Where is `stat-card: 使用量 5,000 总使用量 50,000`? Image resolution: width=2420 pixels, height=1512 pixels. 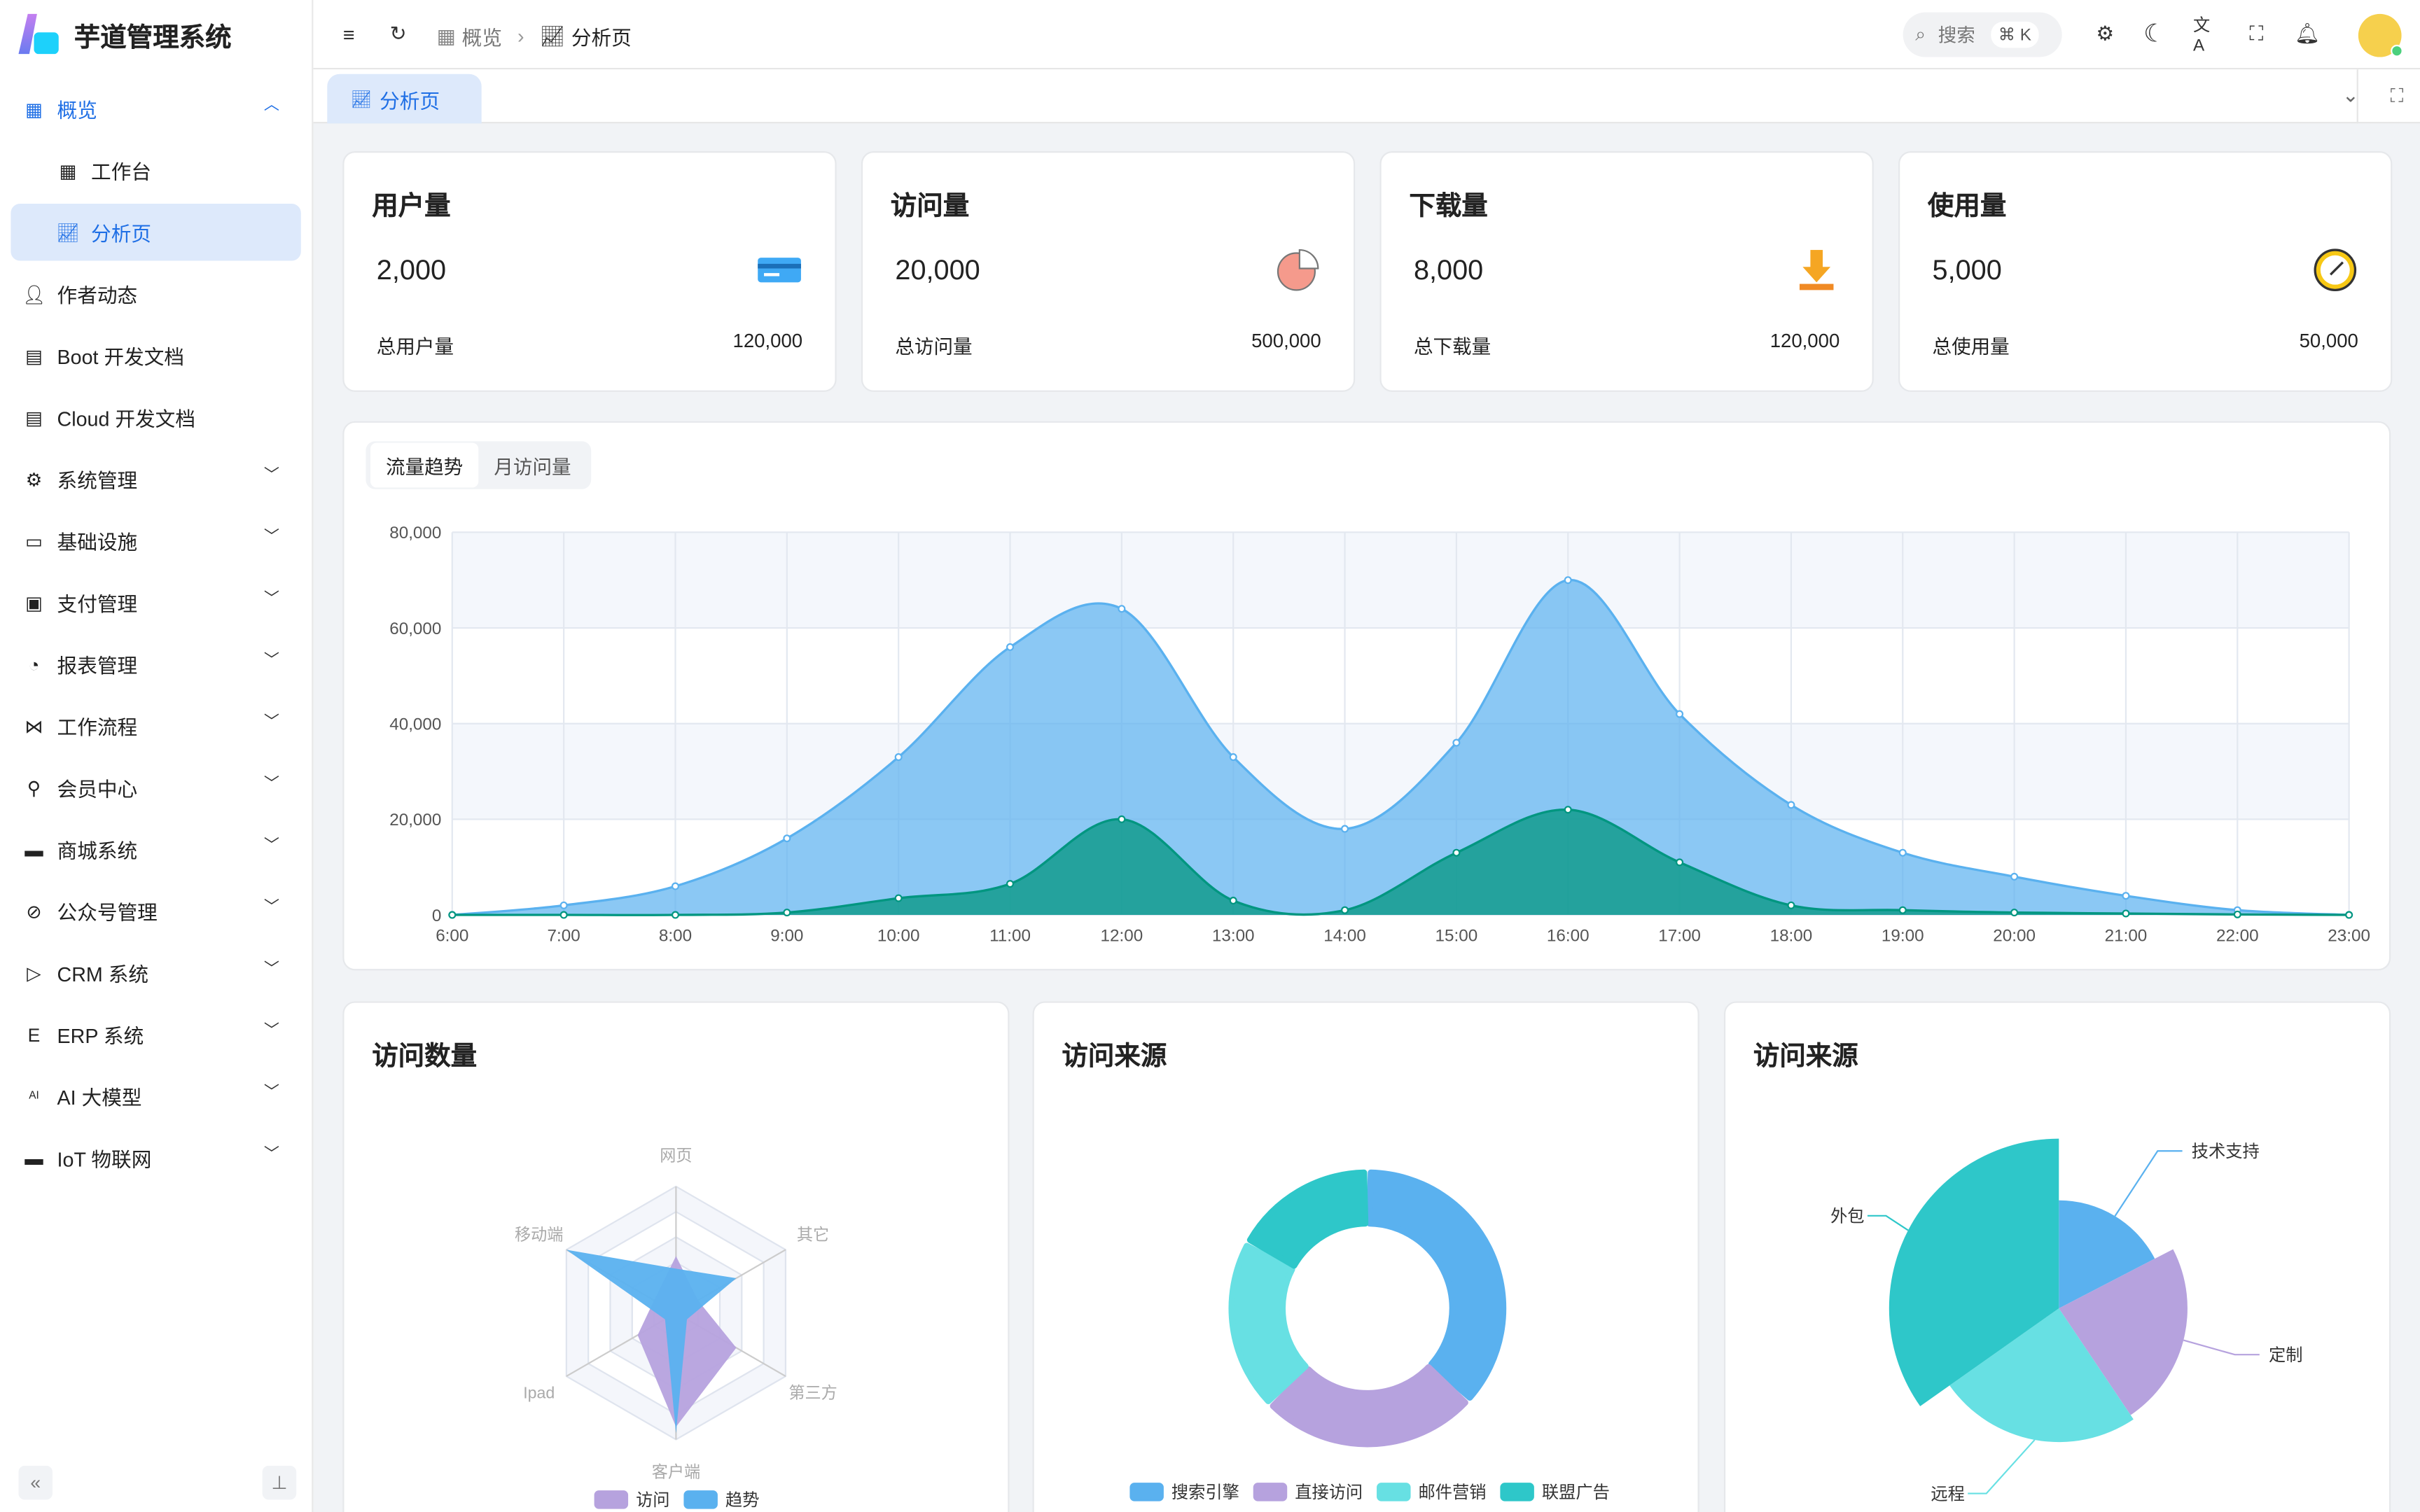
stat-card: 使用量 5,000 总使用量 50,000 is located at coordinates (2145, 271).